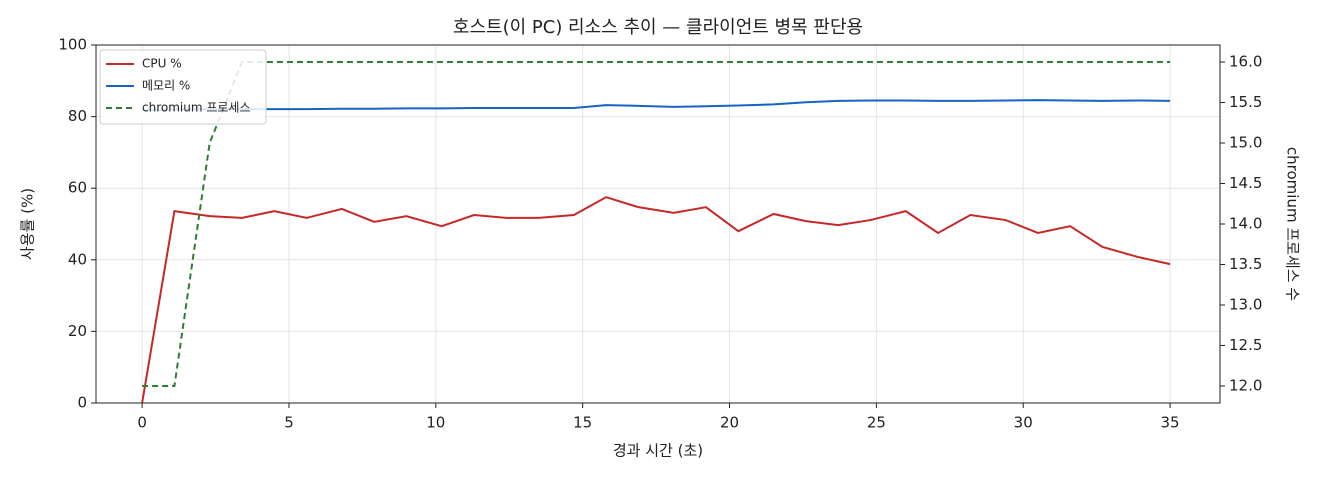  I want to click on y2-tick-label: 13.0, so click(1245, 304).